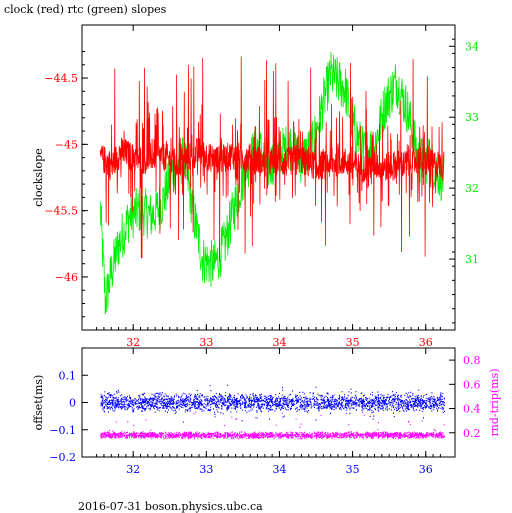 The width and height of the screenshot is (512, 513). What do you see at coordinates (85, 9) in the screenshot?
I see `chart-title: clock (red) rtc (green) slopes` at bounding box center [85, 9].